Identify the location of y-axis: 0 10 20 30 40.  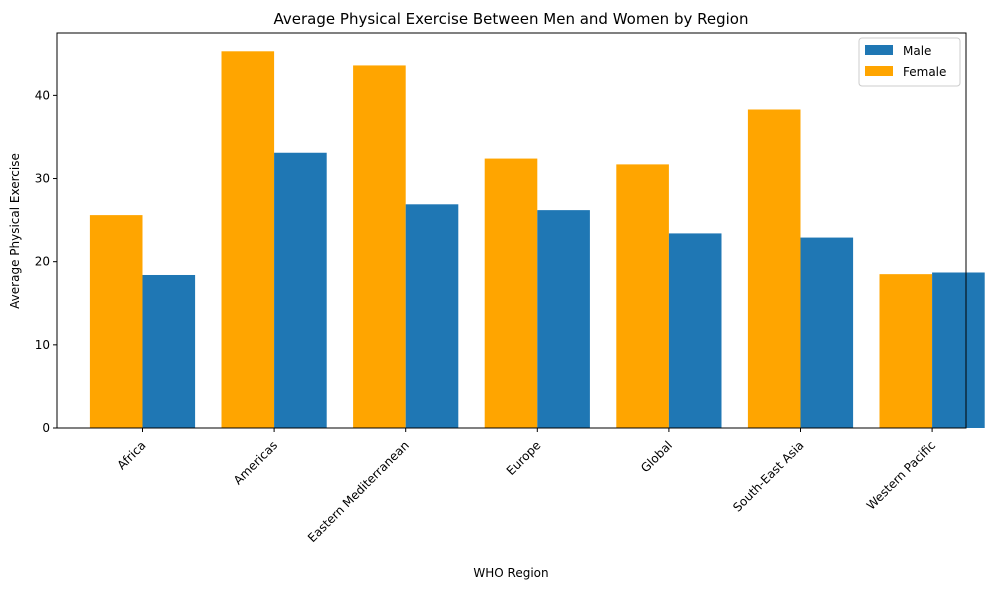
(46, 261).